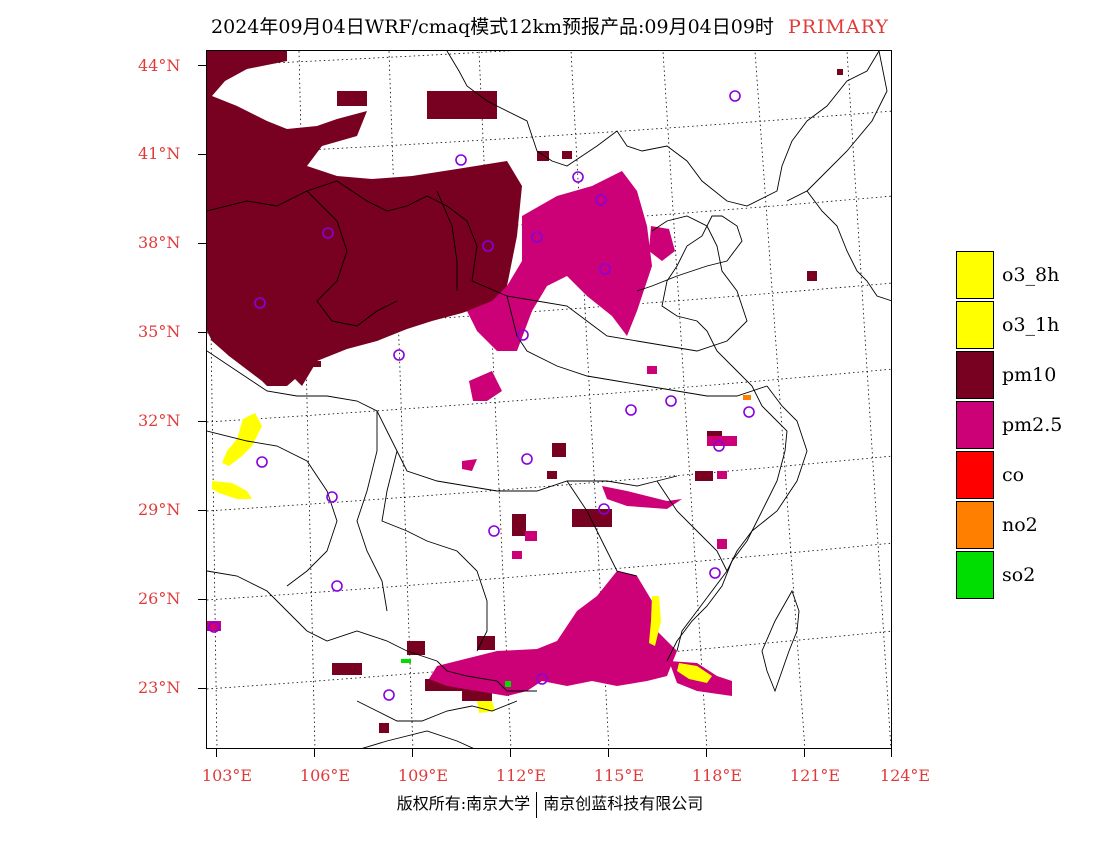  Describe the element at coordinates (492, 27) in the screenshot. I see `title-text: 2024年09月04日WRF/cmaq模式12km预报产品:09月04日09时` at that location.